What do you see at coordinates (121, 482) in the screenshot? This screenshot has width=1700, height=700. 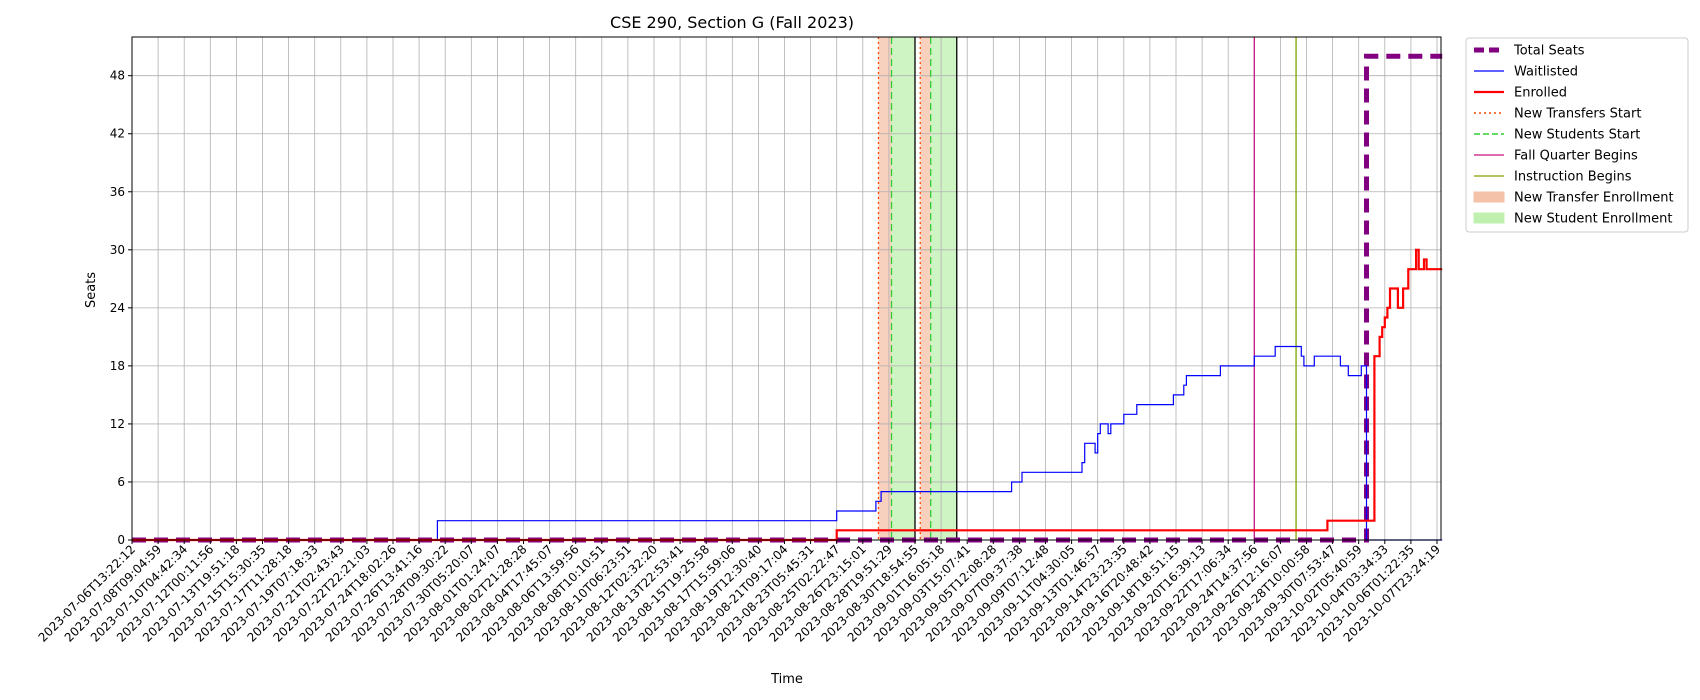 I see `y-tick-label: 6` at bounding box center [121, 482].